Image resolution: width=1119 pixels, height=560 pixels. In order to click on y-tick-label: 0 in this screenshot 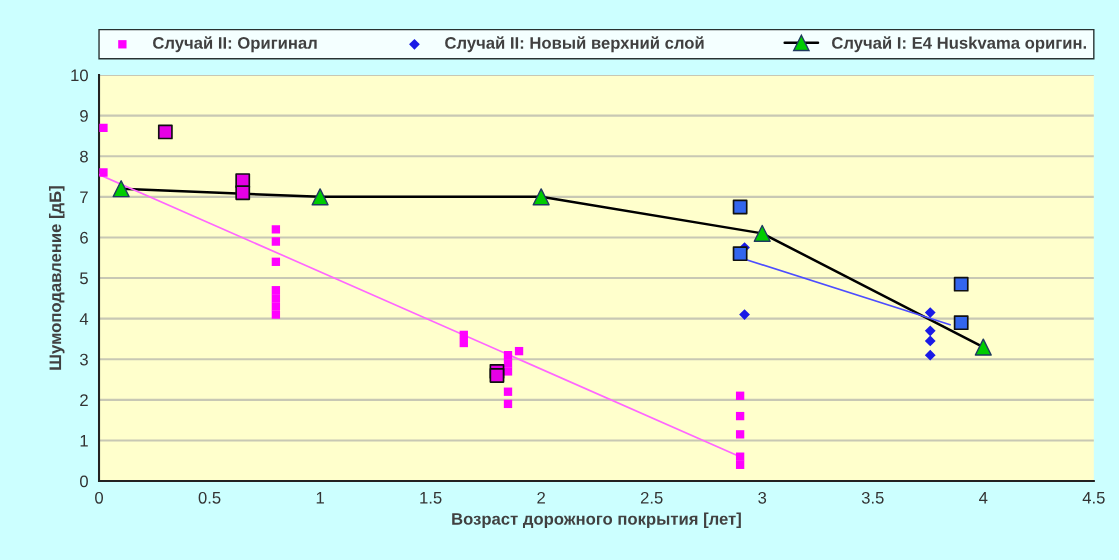, I will do `click(84, 481)`.